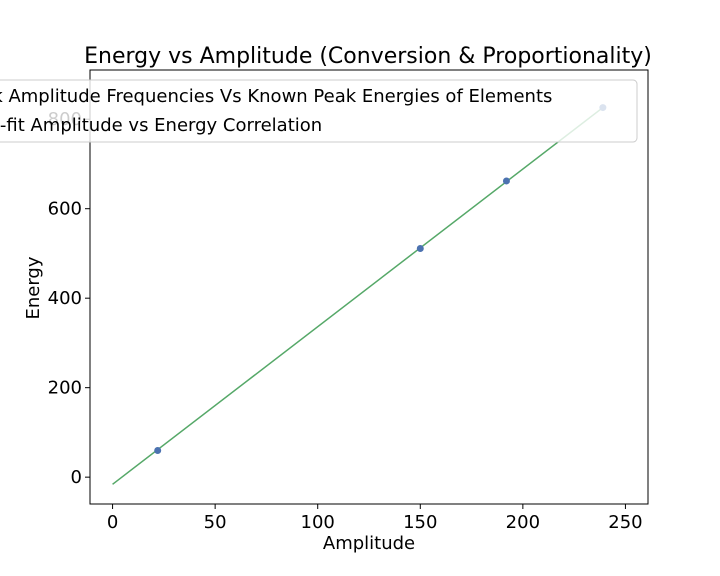 Image resolution: width=720 pixels, height=576 pixels. I want to click on legend-entry-line: Best-fit Amplitude vs Energy Correlation, so click(161, 125).